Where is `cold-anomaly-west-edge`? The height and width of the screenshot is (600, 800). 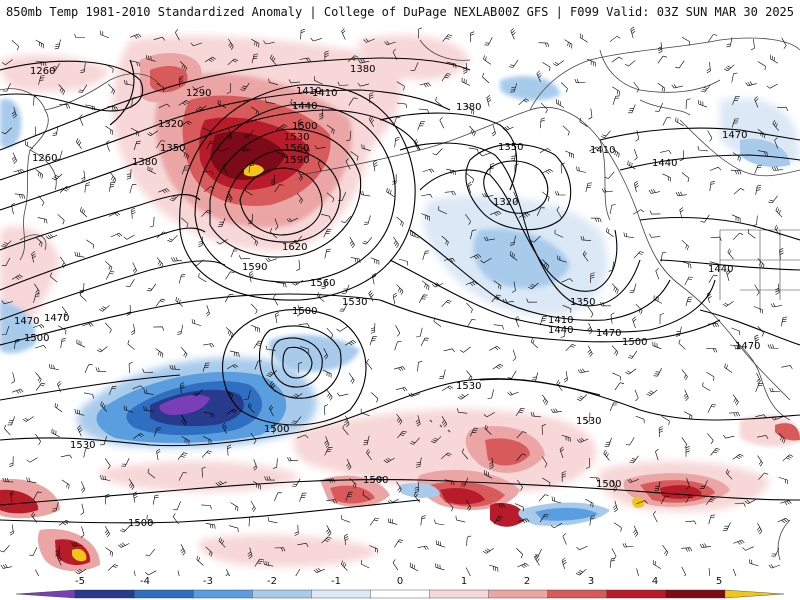
cold-anomaly-west-edge is located at coordinates (11, 123).